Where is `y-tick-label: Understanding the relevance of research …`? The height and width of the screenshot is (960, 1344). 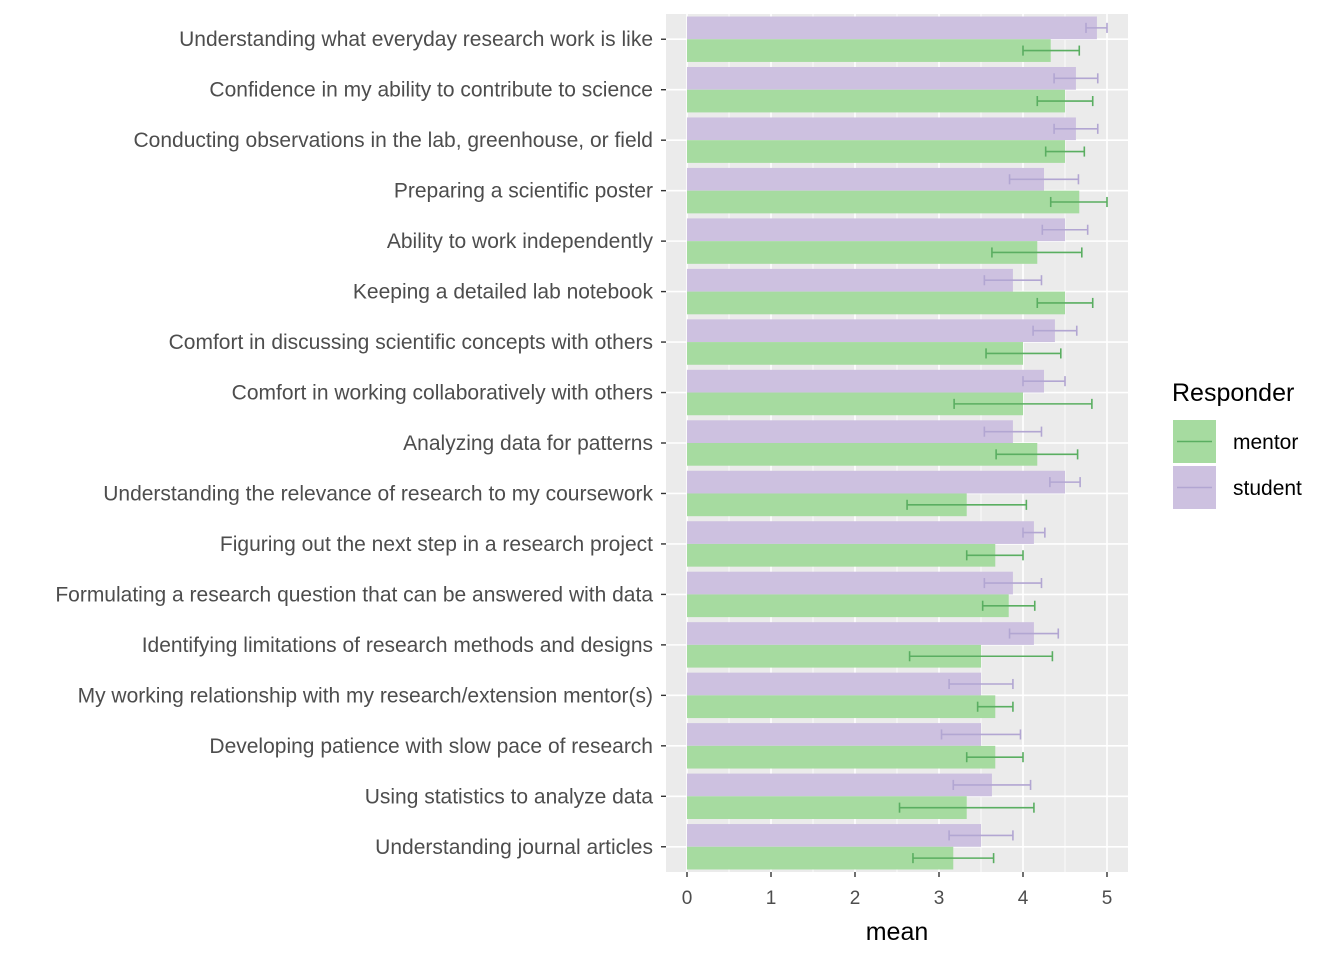
y-tick-label: Understanding the relevance of research … is located at coordinates (378, 493).